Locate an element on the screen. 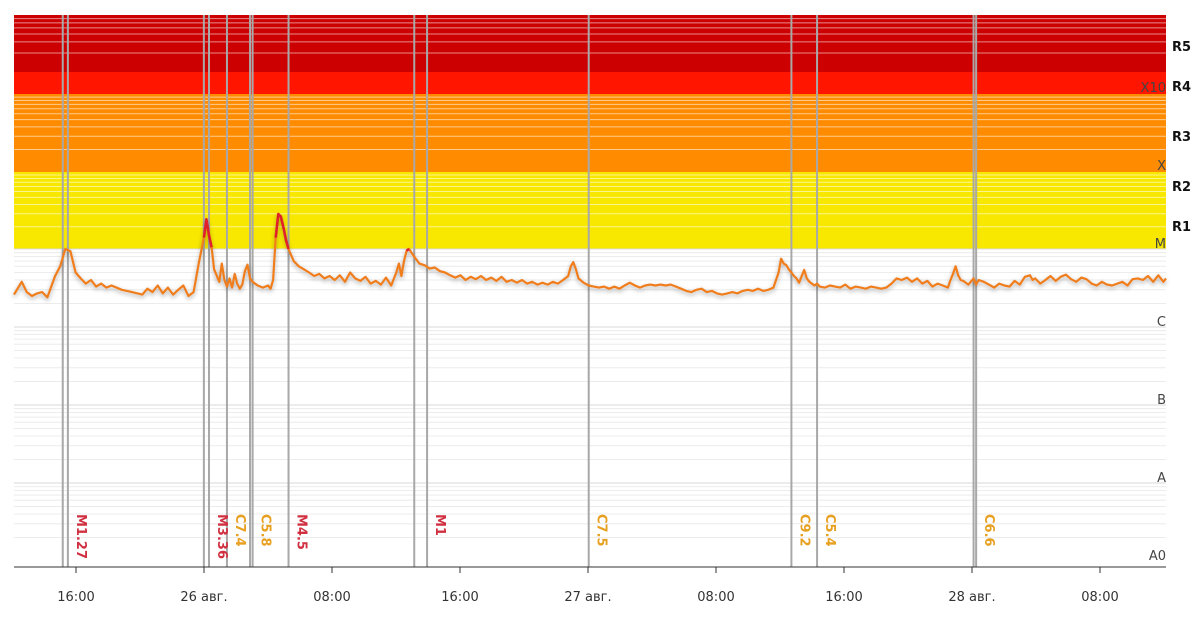 Image resolution: width=1200 pixels, height=623 pixels. r-label-r3: R3 is located at coordinates (1181, 137).